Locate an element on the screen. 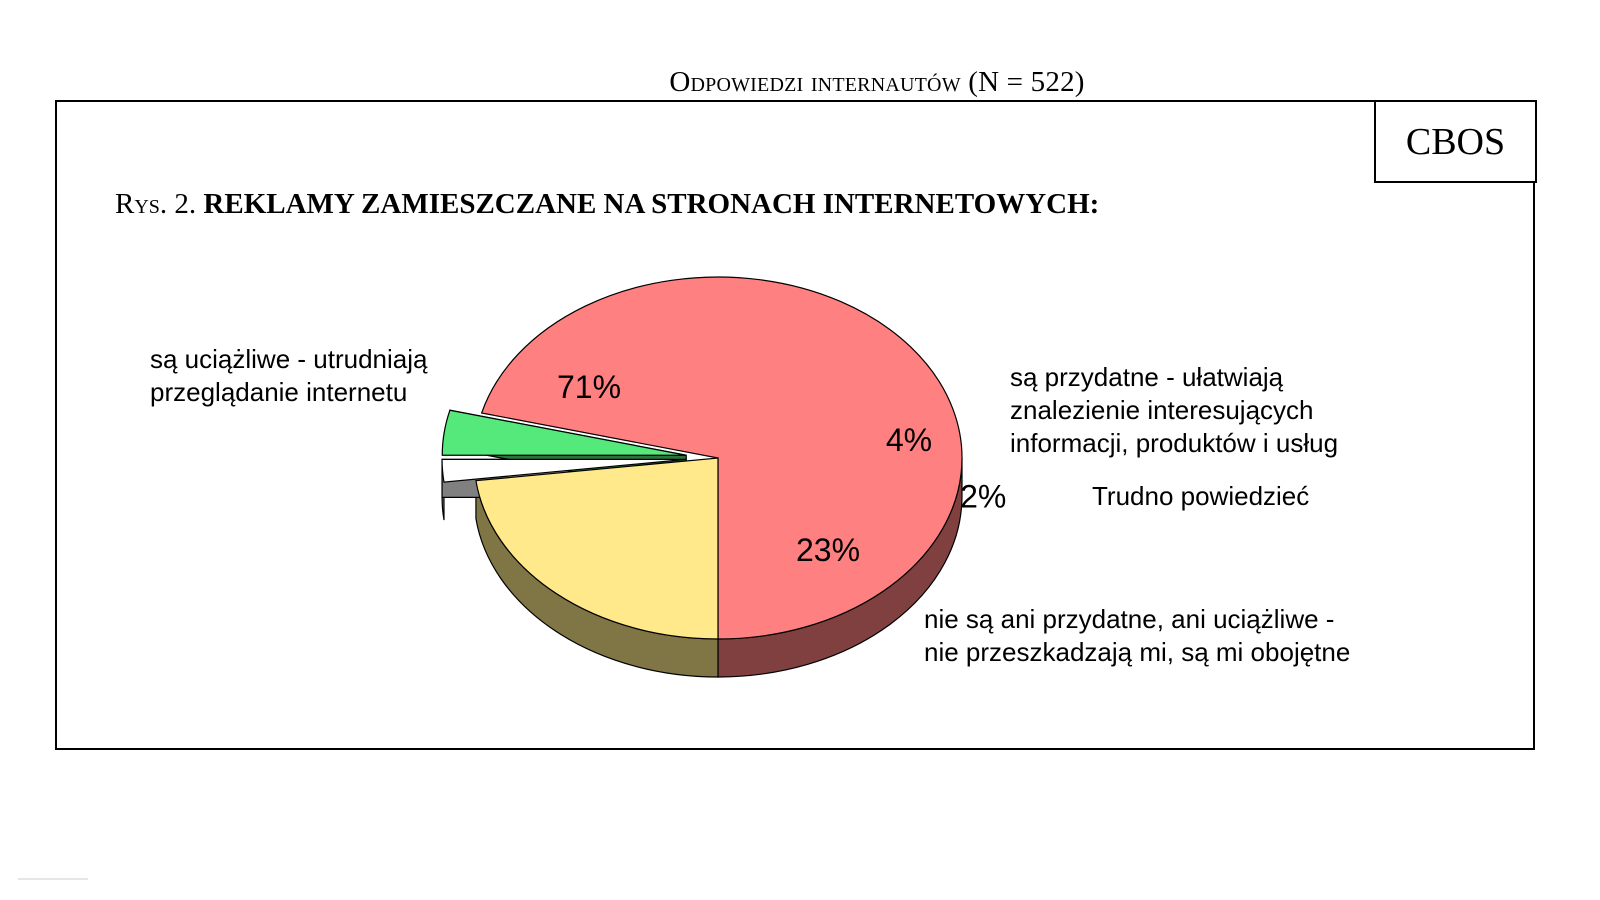 Image resolution: width=1600 pixels, height=900 pixels. page-edge-mark is located at coordinates (53, 879).